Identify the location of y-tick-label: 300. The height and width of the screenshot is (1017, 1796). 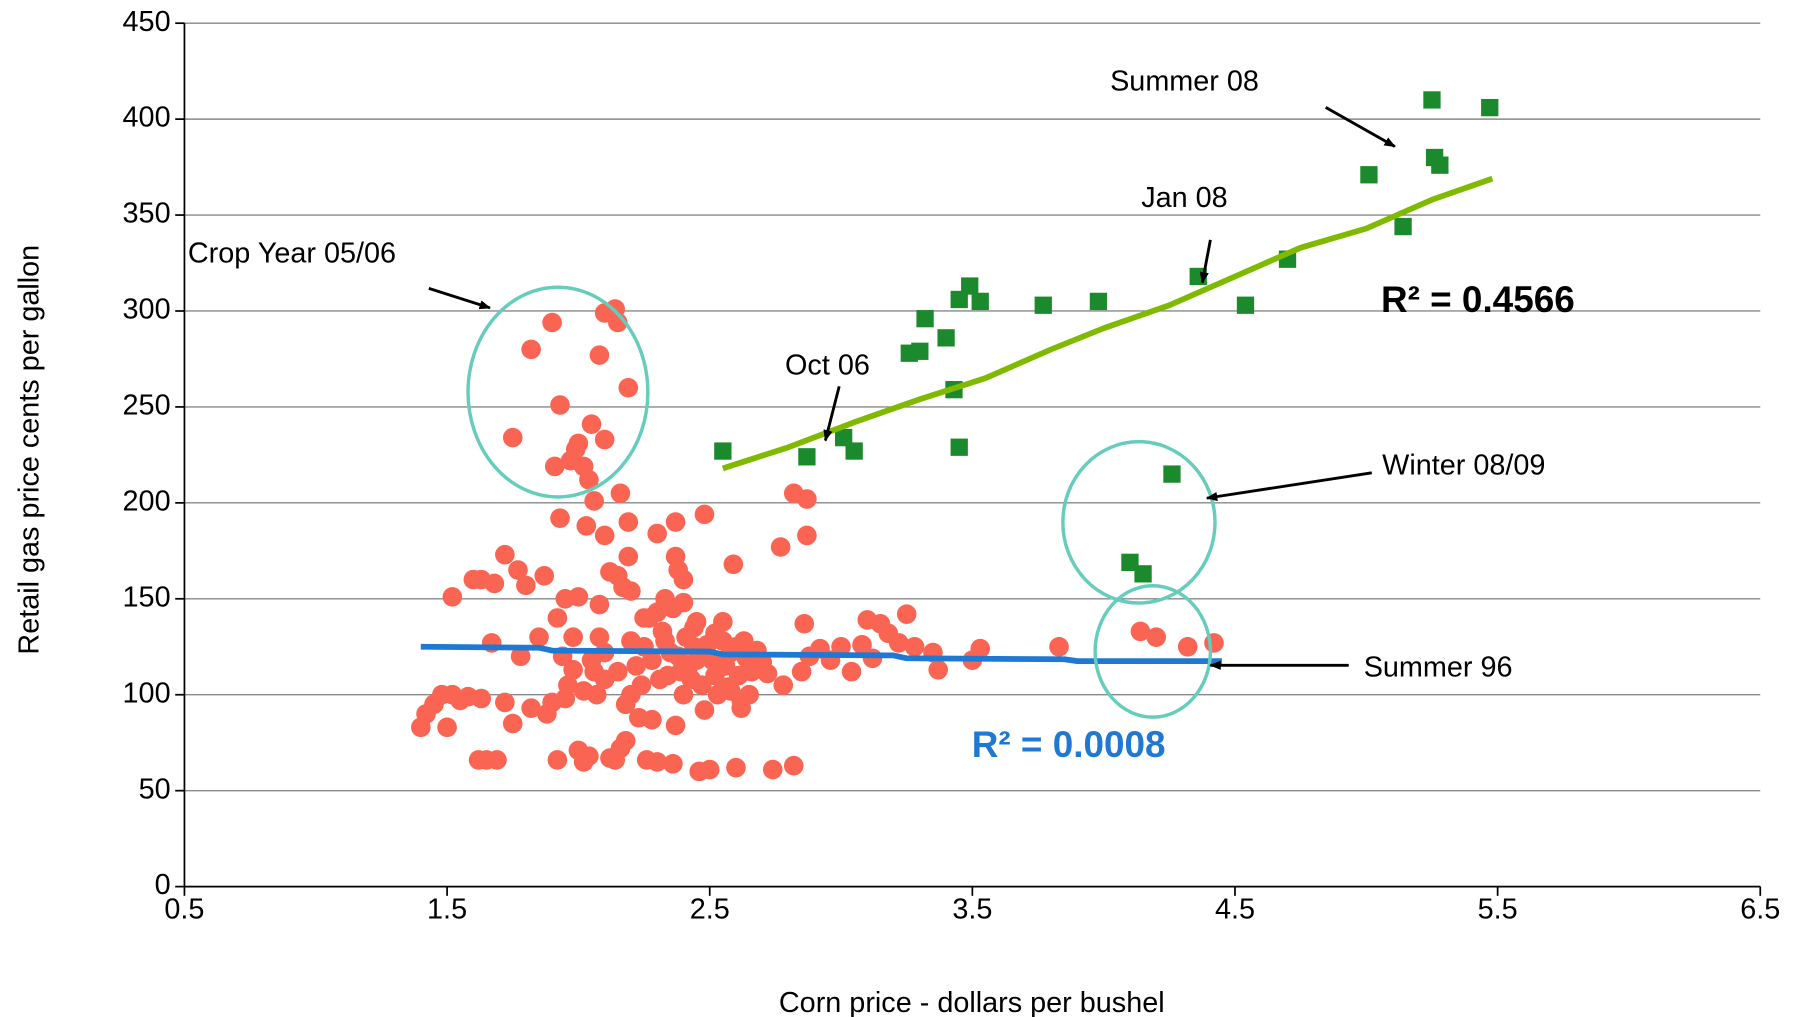
(147, 310).